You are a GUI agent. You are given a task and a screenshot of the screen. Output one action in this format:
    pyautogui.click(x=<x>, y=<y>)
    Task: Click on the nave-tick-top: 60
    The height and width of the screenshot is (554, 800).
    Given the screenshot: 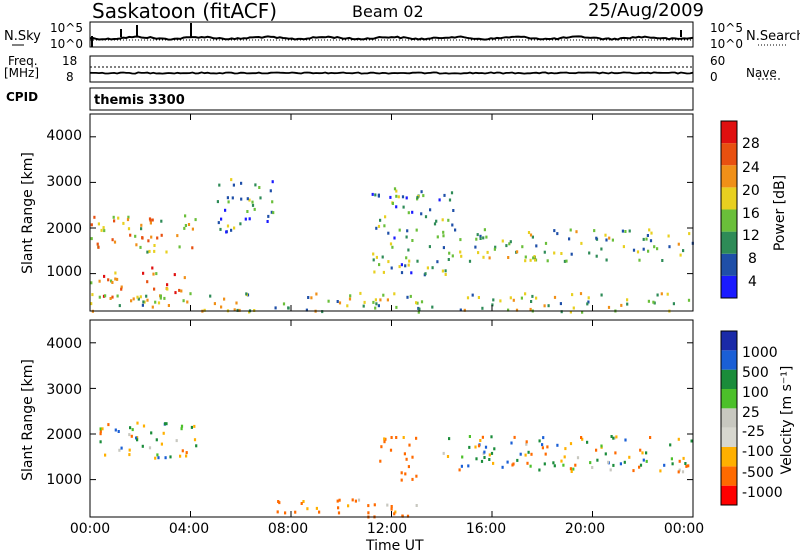 What is the action you would take?
    pyautogui.click(x=718, y=61)
    